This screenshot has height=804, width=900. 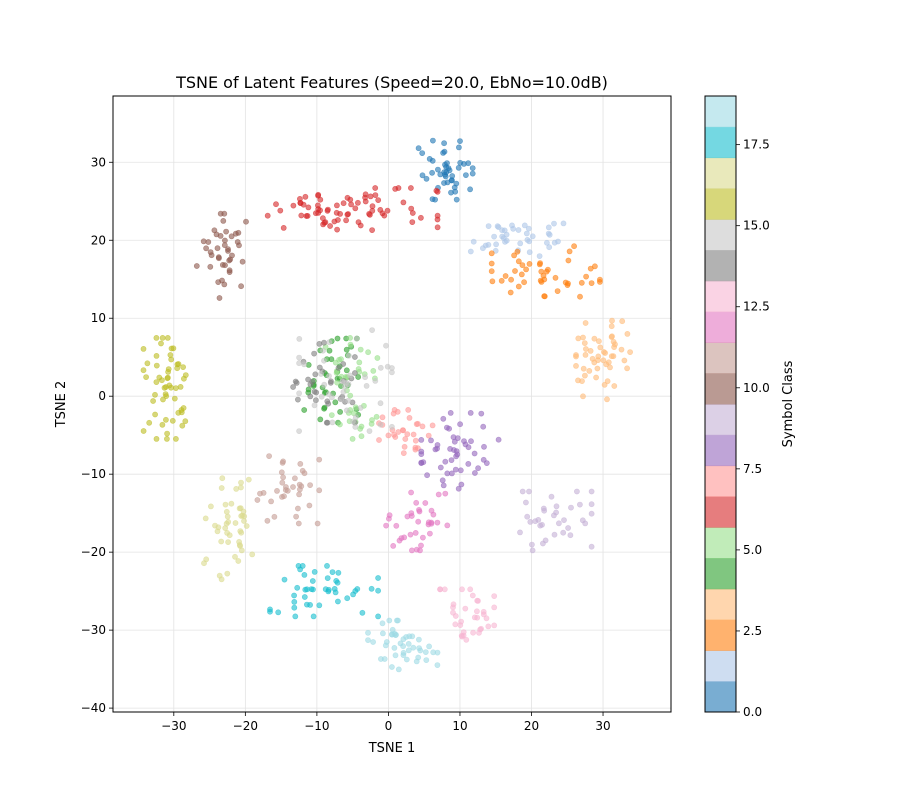 What do you see at coordinates (531, 726) in the screenshot?
I see `x-tick-label: 20` at bounding box center [531, 726].